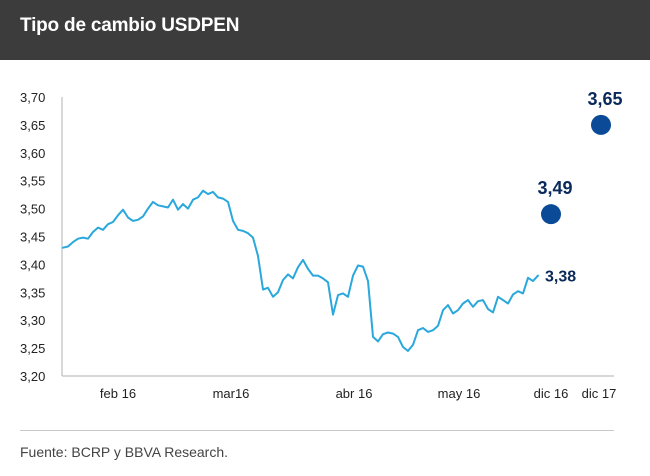 This screenshot has width=650, height=476. What do you see at coordinates (32, 376) in the screenshot?
I see `y-tick-label: 3,20` at bounding box center [32, 376].